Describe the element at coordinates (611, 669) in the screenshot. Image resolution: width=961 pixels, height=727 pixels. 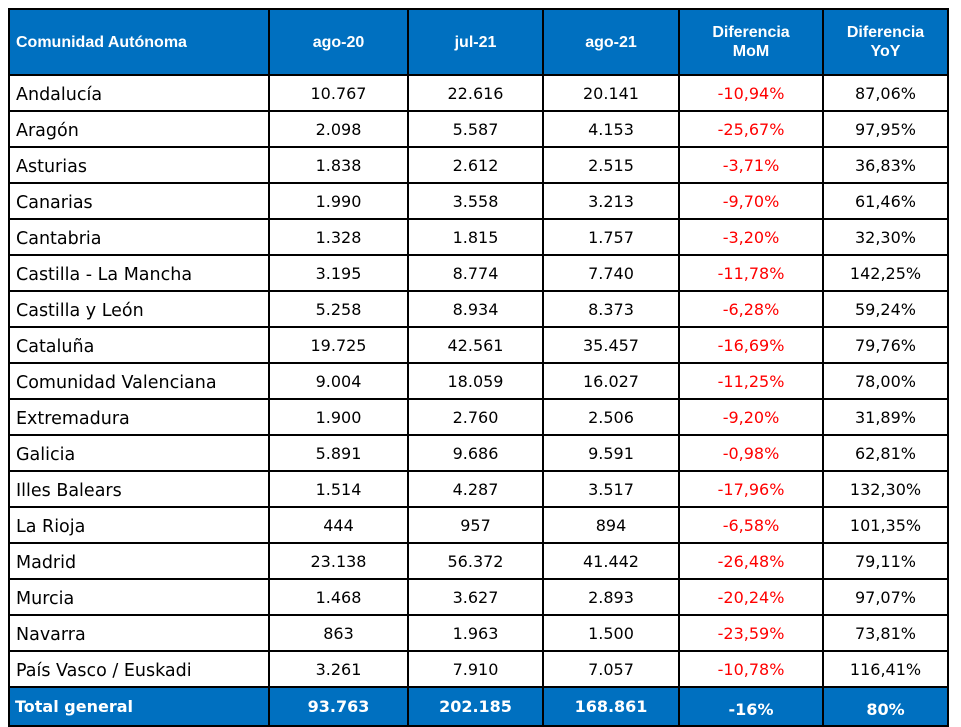
I see `cell-ago-21: 7.057` at that location.